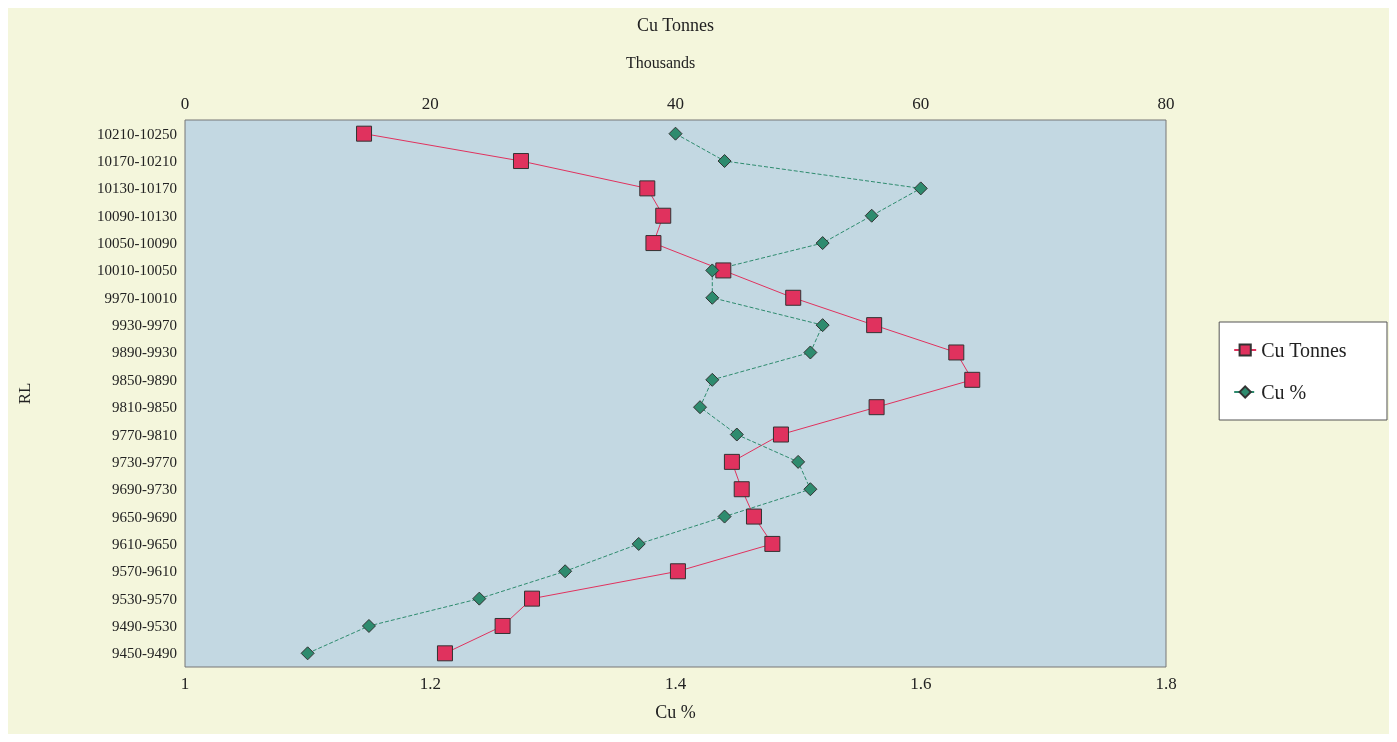  What do you see at coordinates (675, 683) in the screenshot?
I see `x-tick-label: 1.4` at bounding box center [675, 683].